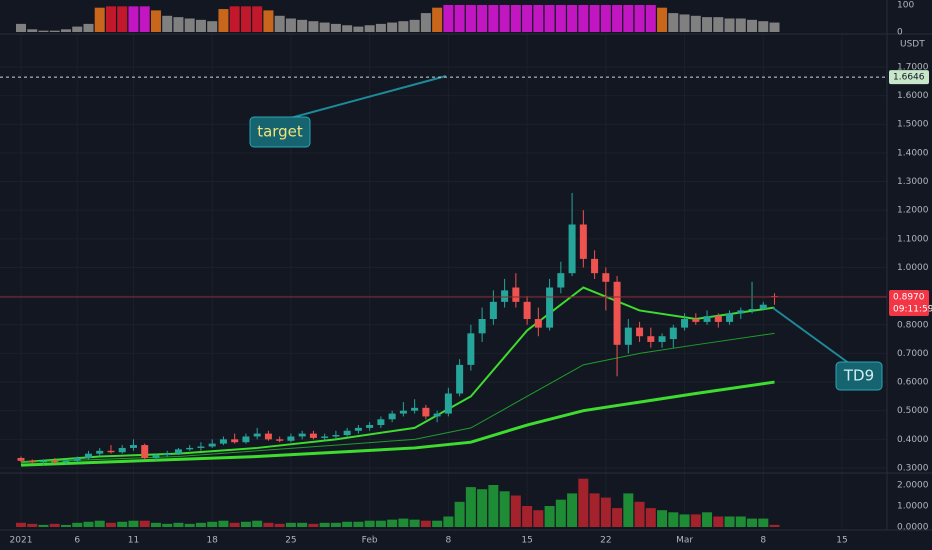 This screenshot has width=932, height=550. I want to click on x-tick-label: Feb, so click(370, 541).